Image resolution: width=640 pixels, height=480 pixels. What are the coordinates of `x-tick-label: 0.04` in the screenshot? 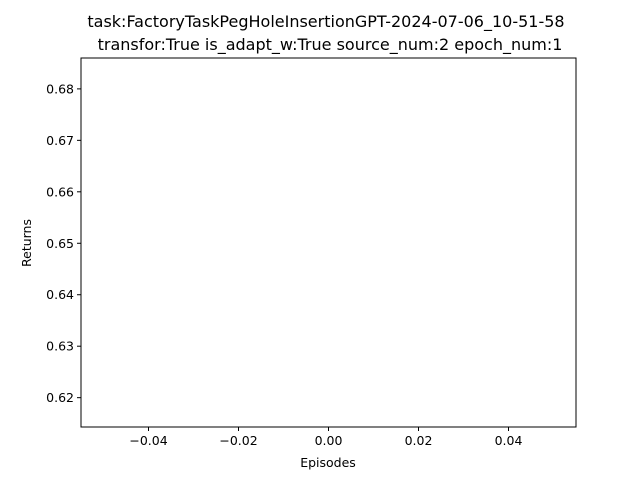 It's located at (509, 440).